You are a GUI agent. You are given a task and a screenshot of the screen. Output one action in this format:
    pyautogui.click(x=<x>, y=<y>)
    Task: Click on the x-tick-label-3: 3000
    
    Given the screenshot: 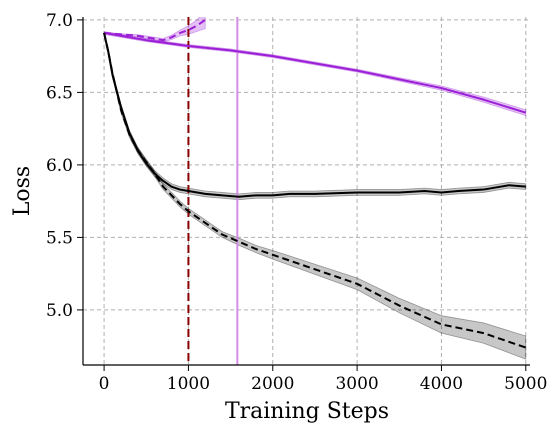 What is the action you would take?
    pyautogui.click(x=356, y=384)
    